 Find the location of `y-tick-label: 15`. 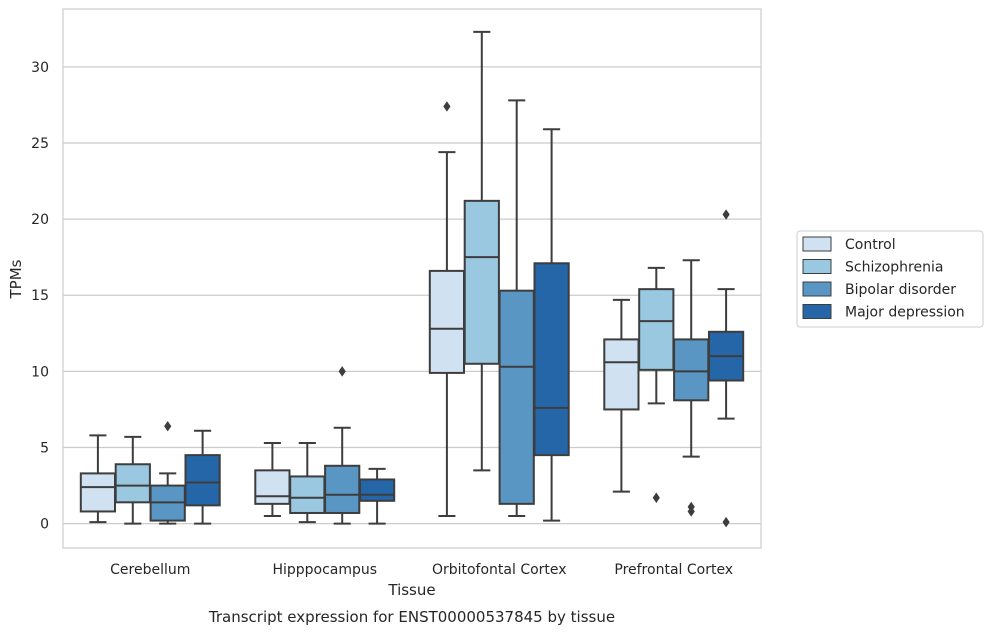

y-tick-label: 15 is located at coordinates (40, 296).